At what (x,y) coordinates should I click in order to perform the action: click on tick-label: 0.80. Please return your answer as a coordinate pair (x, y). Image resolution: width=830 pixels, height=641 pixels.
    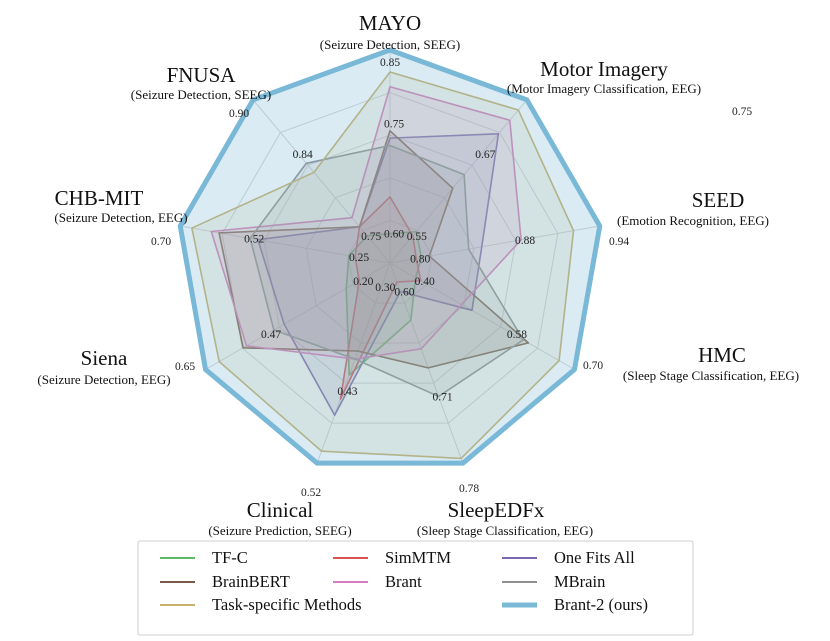
    Looking at the image, I should click on (420, 259).